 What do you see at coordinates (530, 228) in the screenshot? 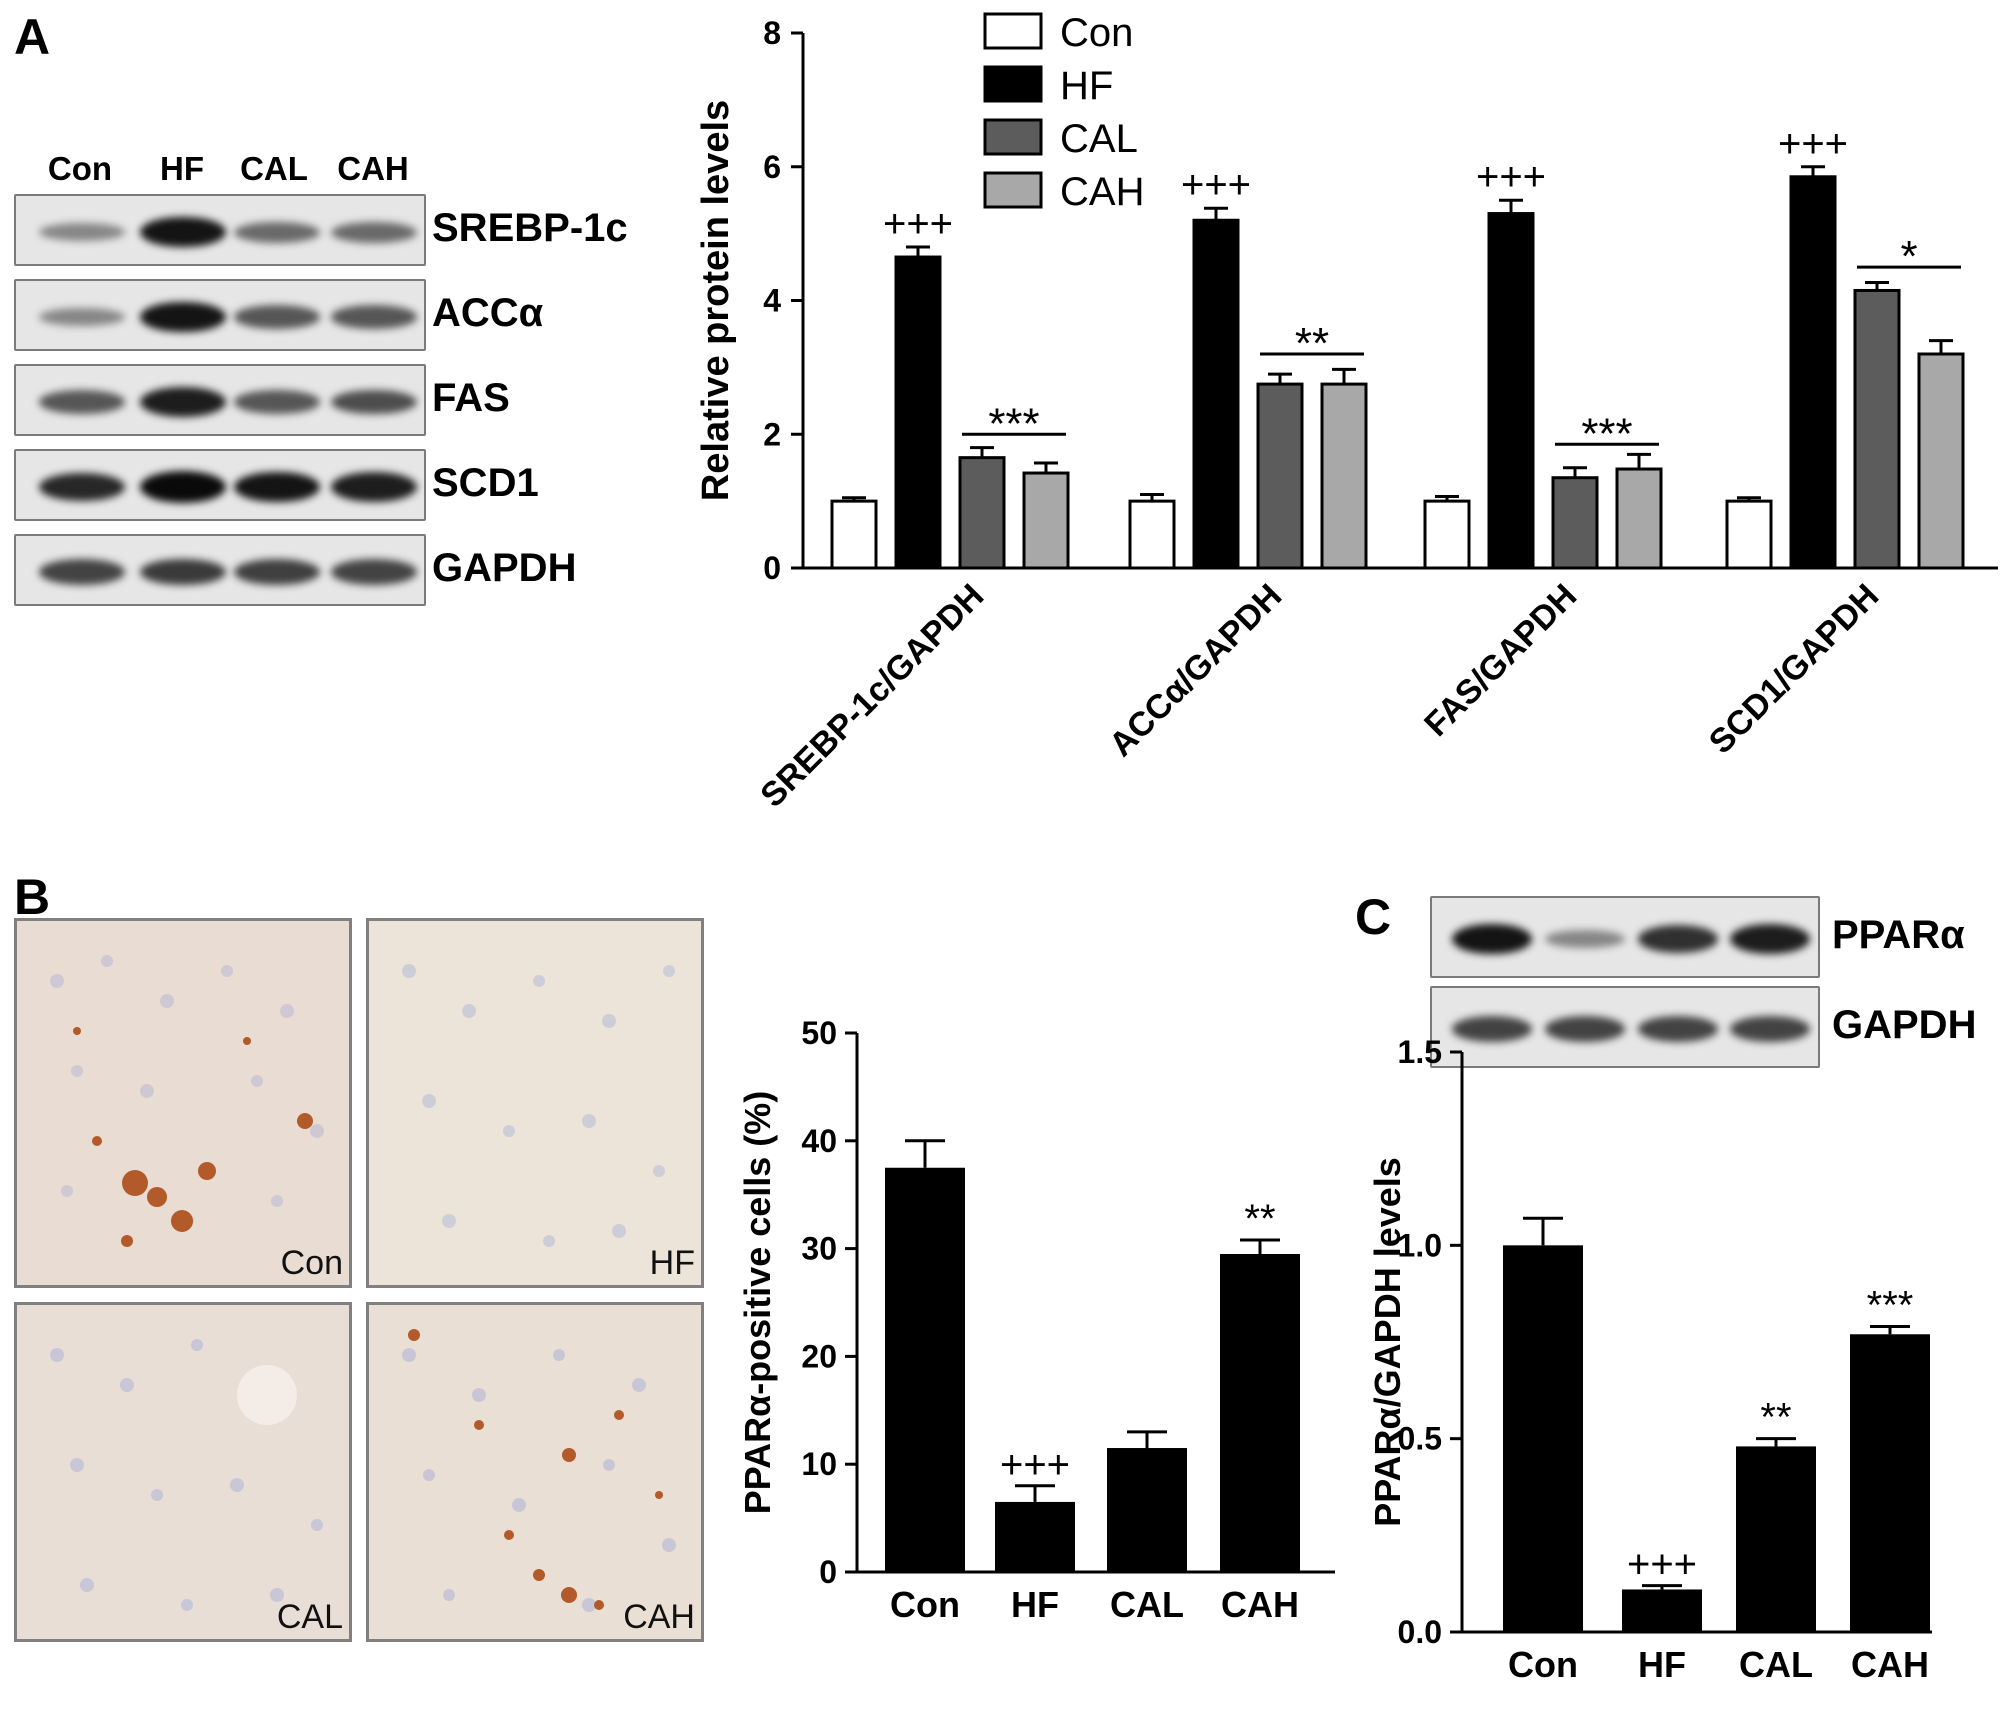
I see `blot-row-label: SREBP-1c` at bounding box center [530, 228].